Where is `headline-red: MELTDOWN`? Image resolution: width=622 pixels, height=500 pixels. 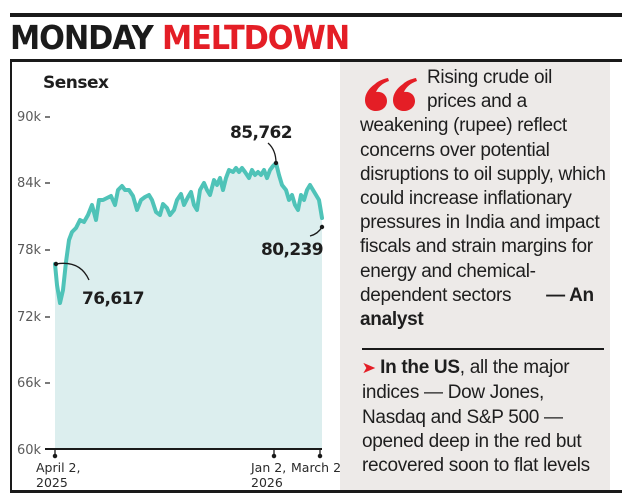
headline-red: MELTDOWN is located at coordinates (256, 37).